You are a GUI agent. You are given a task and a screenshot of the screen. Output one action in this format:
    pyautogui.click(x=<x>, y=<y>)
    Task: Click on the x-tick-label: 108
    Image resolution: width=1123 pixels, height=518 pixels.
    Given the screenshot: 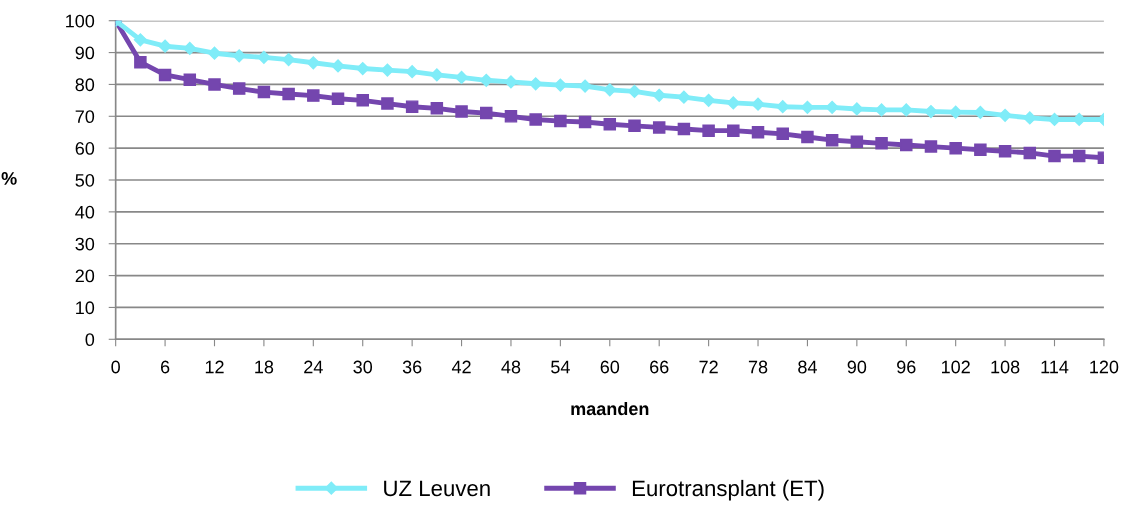 What is the action you would take?
    pyautogui.click(x=1005, y=367)
    